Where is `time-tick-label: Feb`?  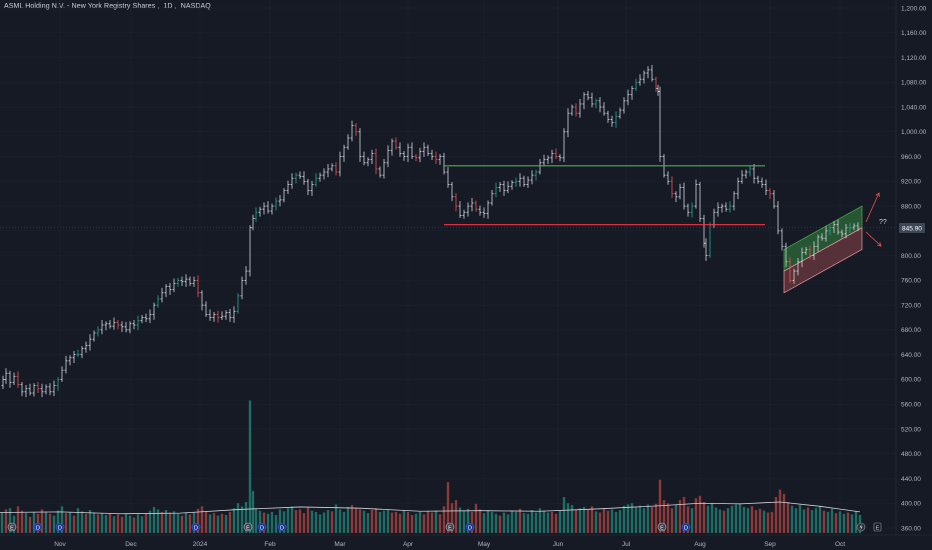 time-tick-label: Feb is located at coordinates (270, 544).